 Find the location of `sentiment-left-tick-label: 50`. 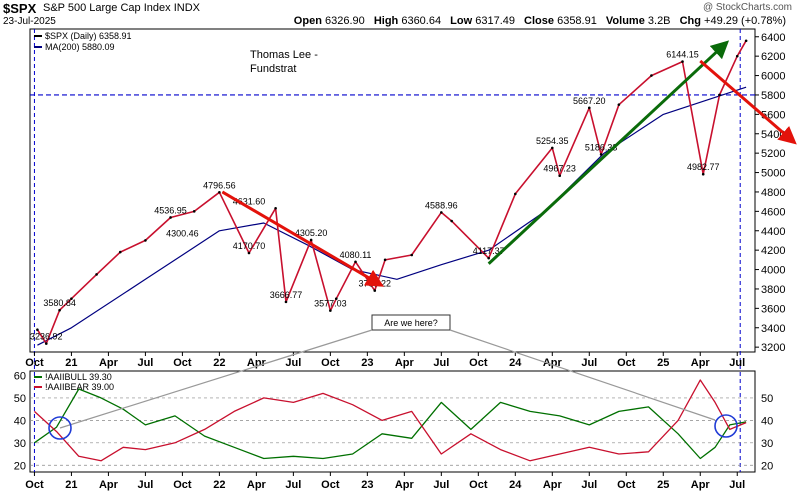

sentiment-left-tick-label: 50 is located at coordinates (20, 399).